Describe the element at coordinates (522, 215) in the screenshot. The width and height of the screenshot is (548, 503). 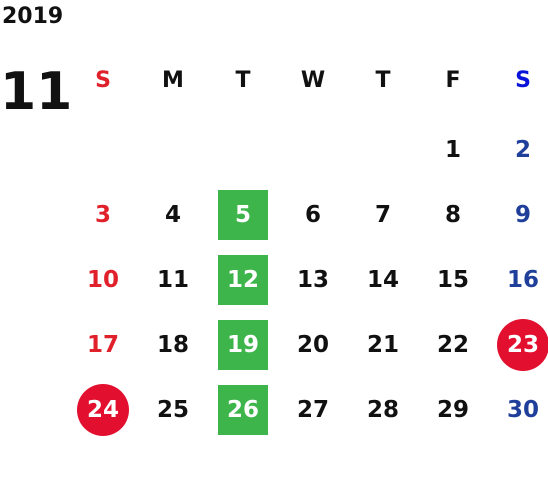
I see `day-cell: 9` at that location.